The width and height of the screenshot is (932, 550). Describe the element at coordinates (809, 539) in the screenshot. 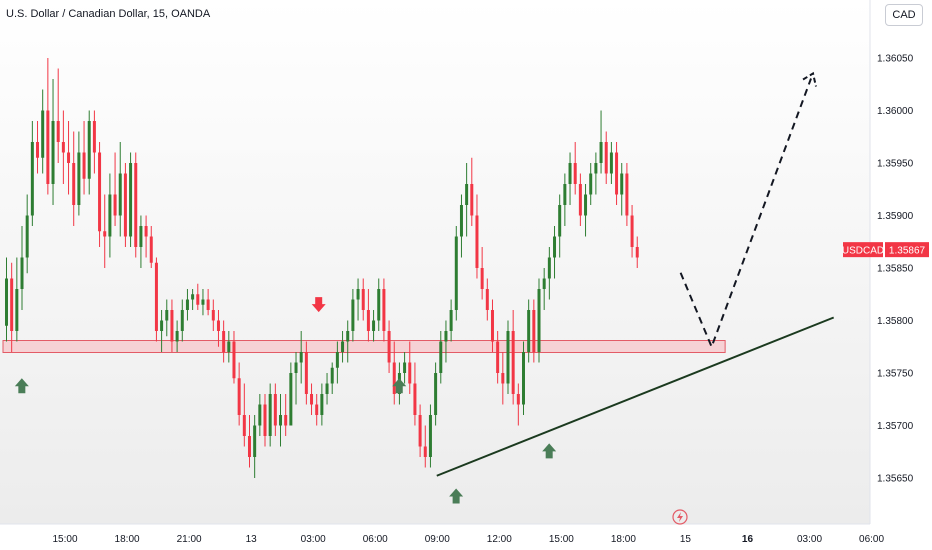

I see `x-tick-label: 03:00` at that location.